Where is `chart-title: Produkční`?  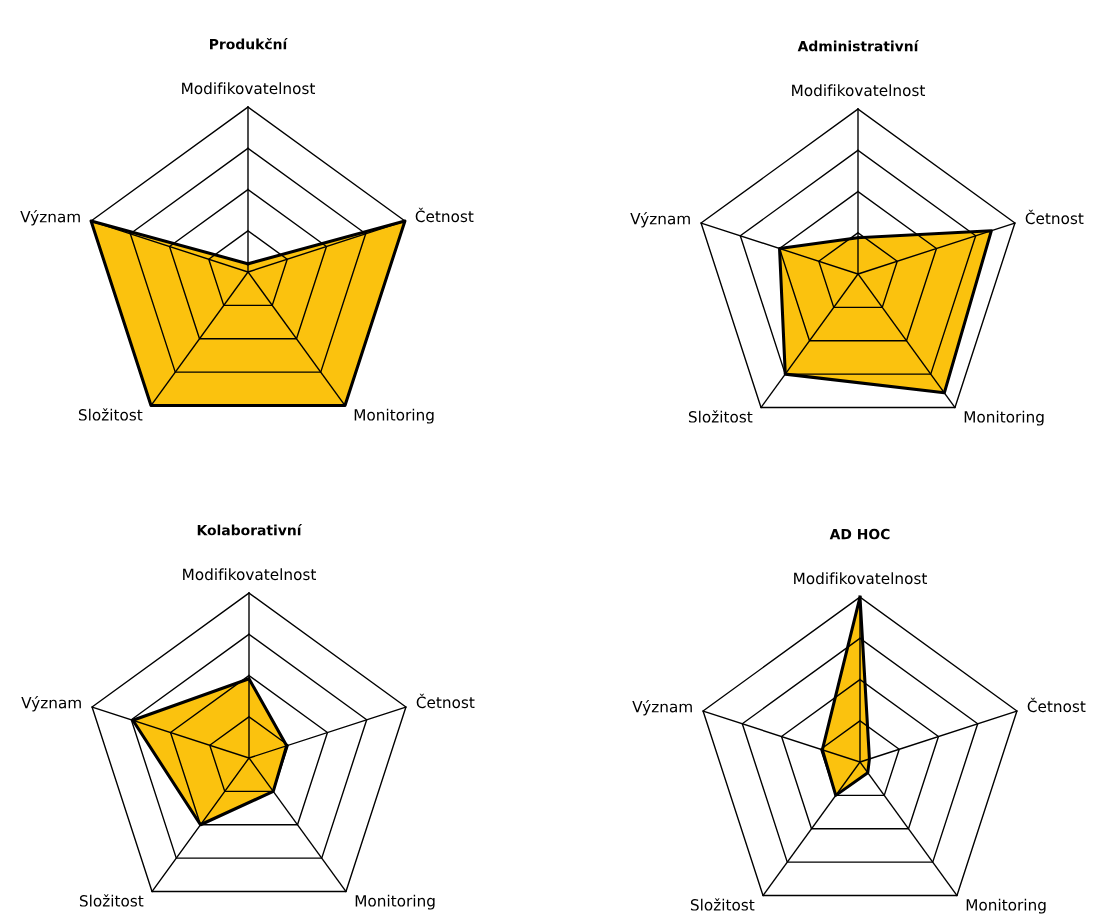 chart-title: Produkční is located at coordinates (249, 44).